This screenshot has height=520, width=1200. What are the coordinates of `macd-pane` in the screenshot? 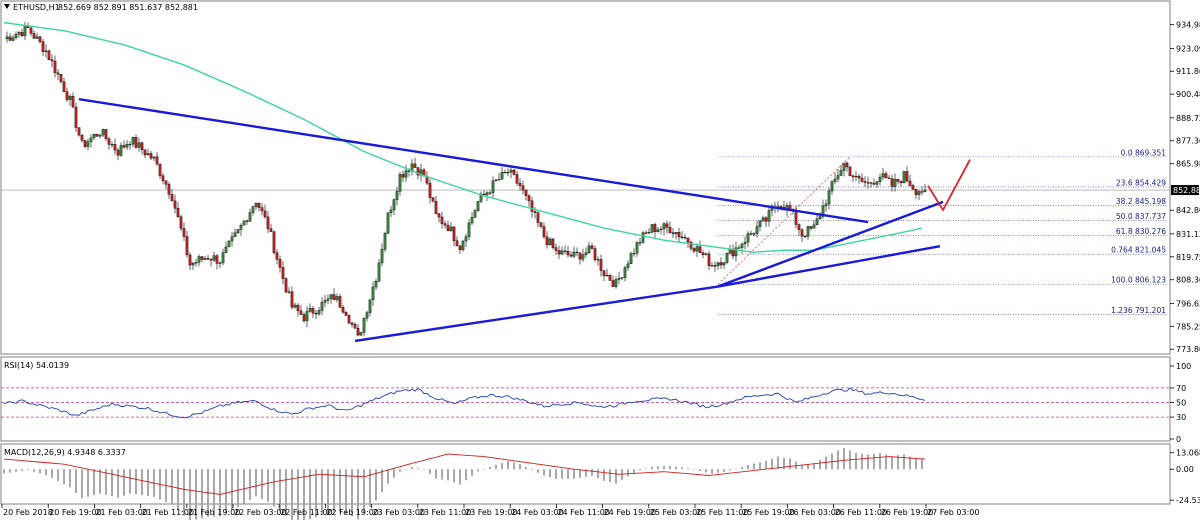 It's located at (585, 474).